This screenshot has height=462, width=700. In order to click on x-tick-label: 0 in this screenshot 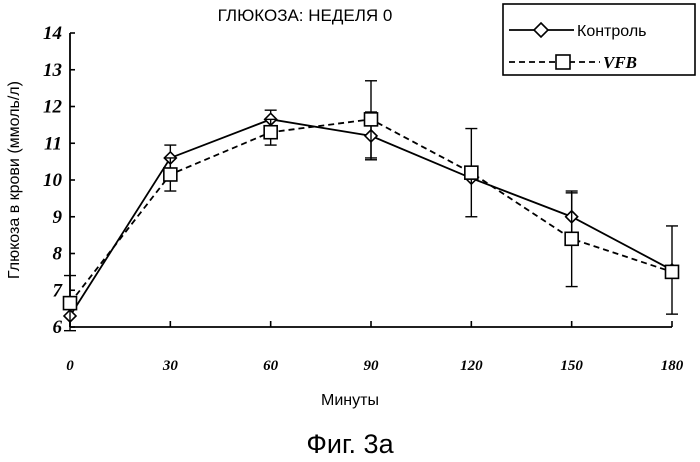, I will do `click(70, 366)`.